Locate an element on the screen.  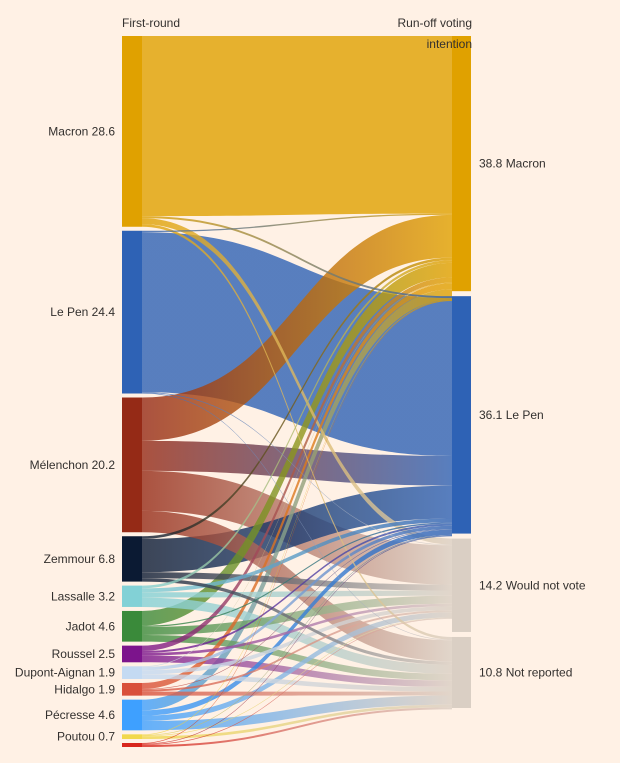
flow-lassalle-to-not-reported is located at coordinates (297, 635).